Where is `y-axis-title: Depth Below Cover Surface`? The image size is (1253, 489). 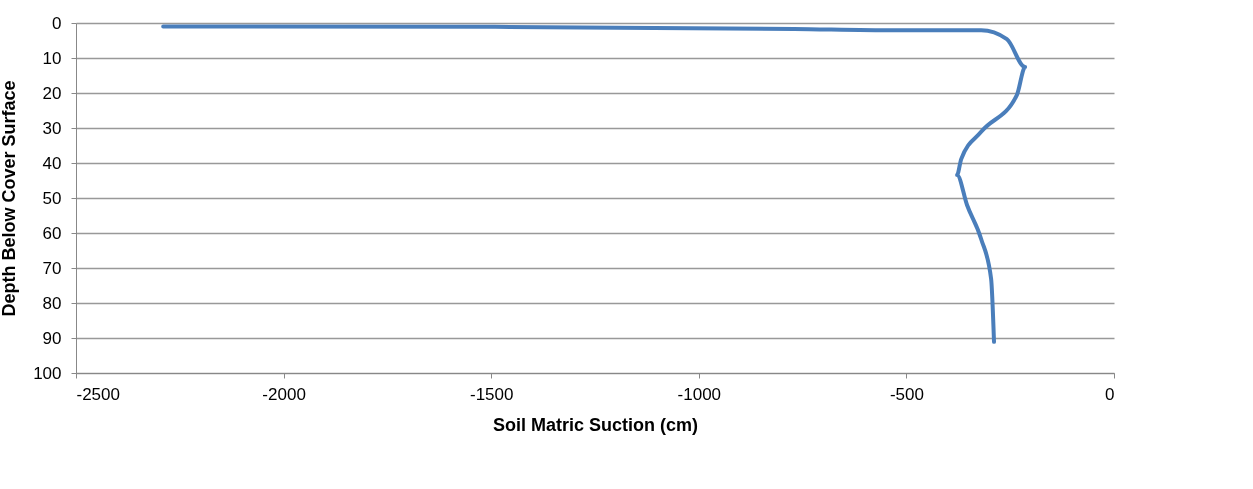
y-axis-title: Depth Below Cover Surface is located at coordinates (10, 198).